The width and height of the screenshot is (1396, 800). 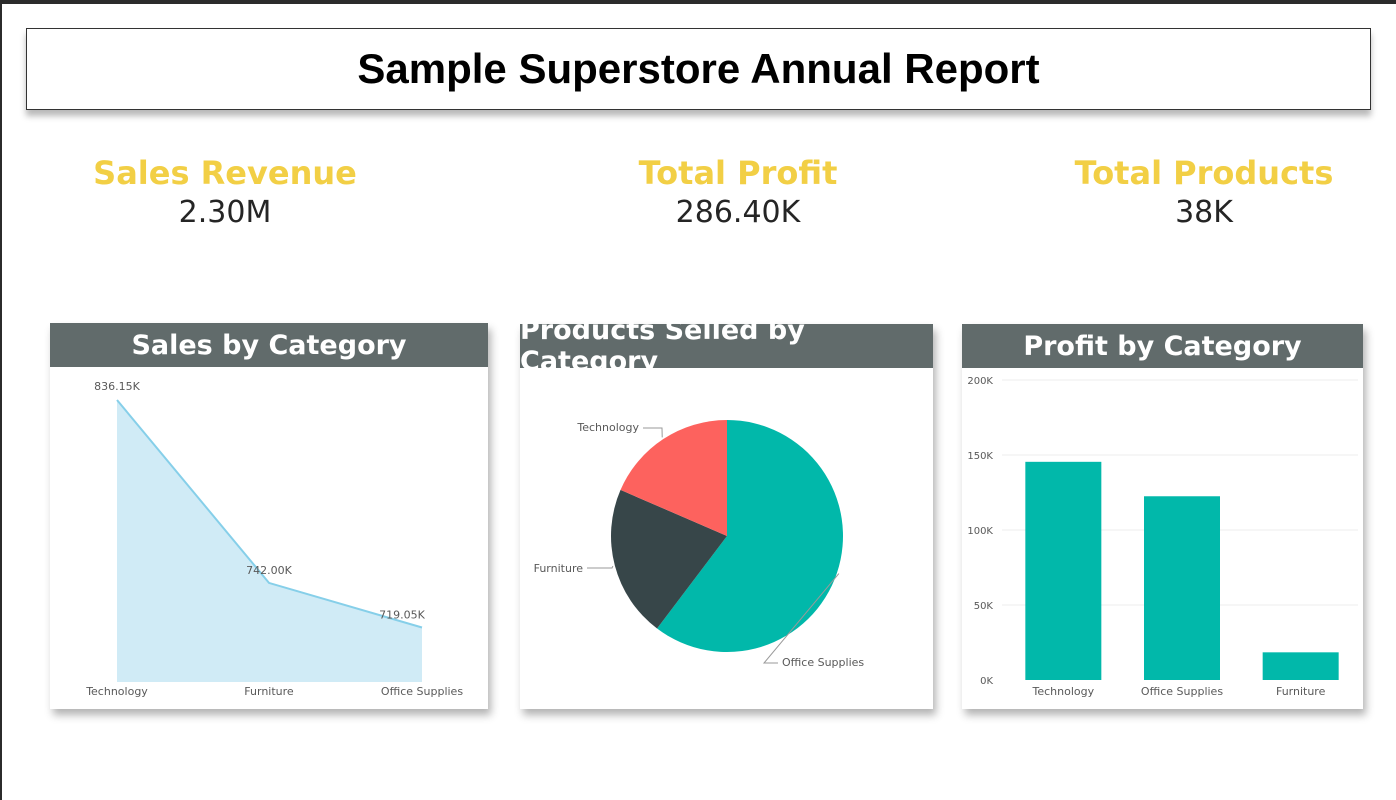 I want to click on data-label: 719.05K, so click(x=402, y=615).